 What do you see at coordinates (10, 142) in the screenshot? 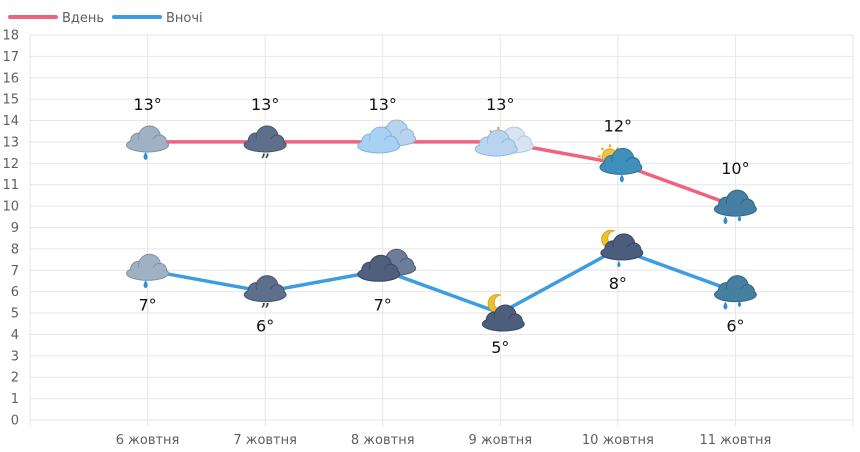
I see `y-tick-label: 13` at bounding box center [10, 142].